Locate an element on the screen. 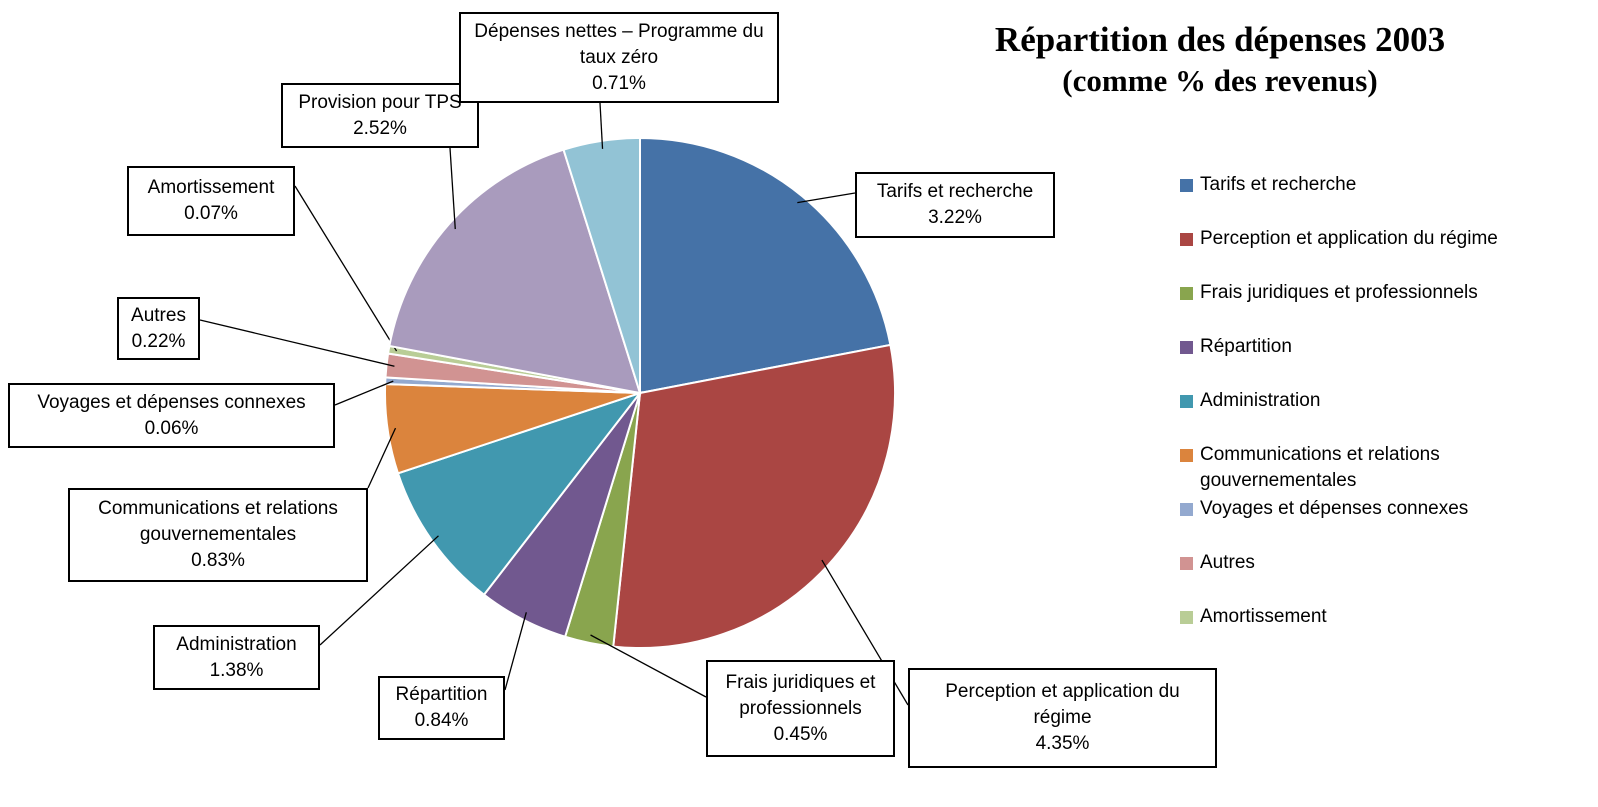  data-label-value: 3.22% is located at coordinates (955, 217).